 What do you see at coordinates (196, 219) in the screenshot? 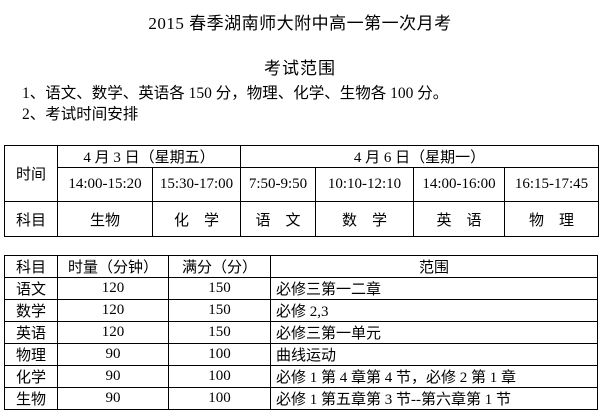
I see `subject-cell: 化 学` at bounding box center [196, 219].